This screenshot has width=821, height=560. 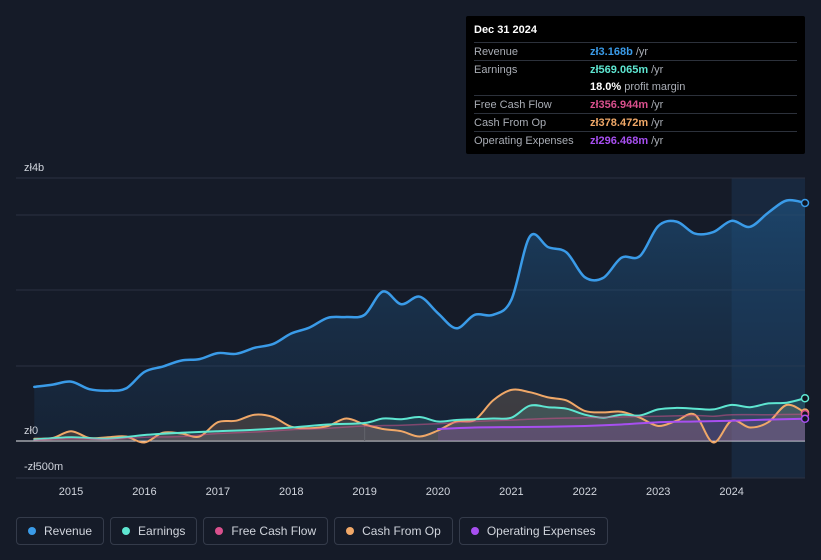 I want to click on free-cash-flow-area, so click(x=420, y=427).